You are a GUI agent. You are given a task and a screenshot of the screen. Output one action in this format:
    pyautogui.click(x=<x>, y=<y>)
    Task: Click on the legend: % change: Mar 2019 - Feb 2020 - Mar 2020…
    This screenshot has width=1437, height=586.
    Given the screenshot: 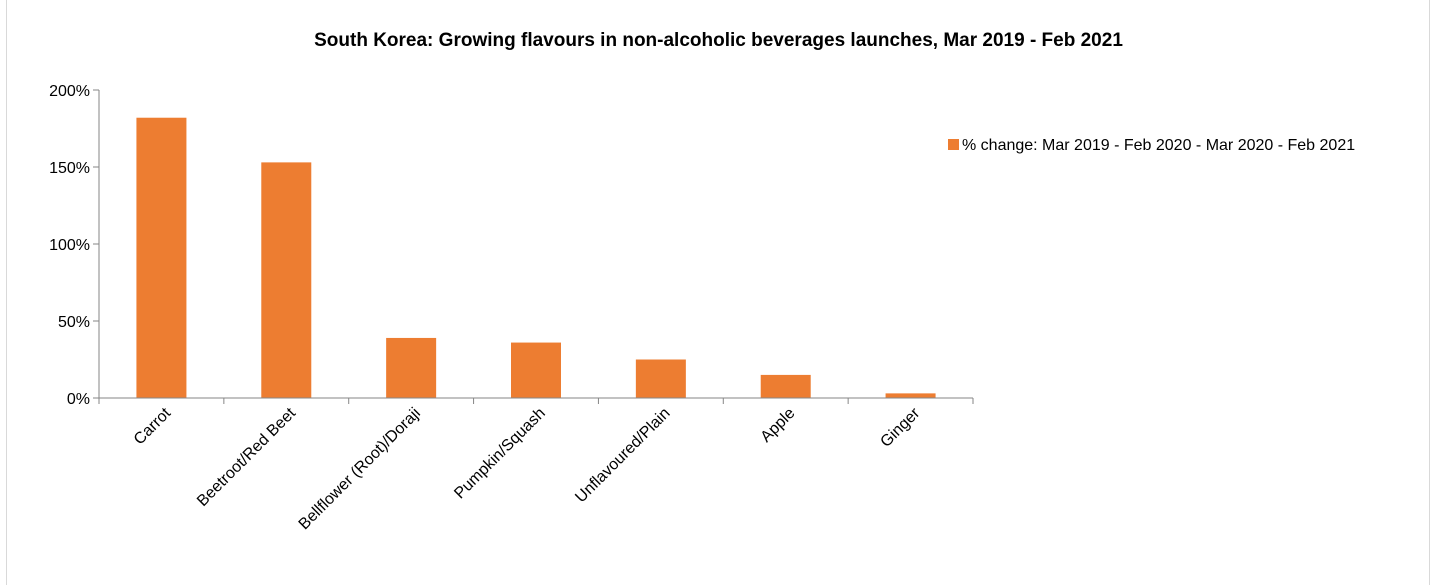 What is the action you would take?
    pyautogui.click(x=1178, y=145)
    